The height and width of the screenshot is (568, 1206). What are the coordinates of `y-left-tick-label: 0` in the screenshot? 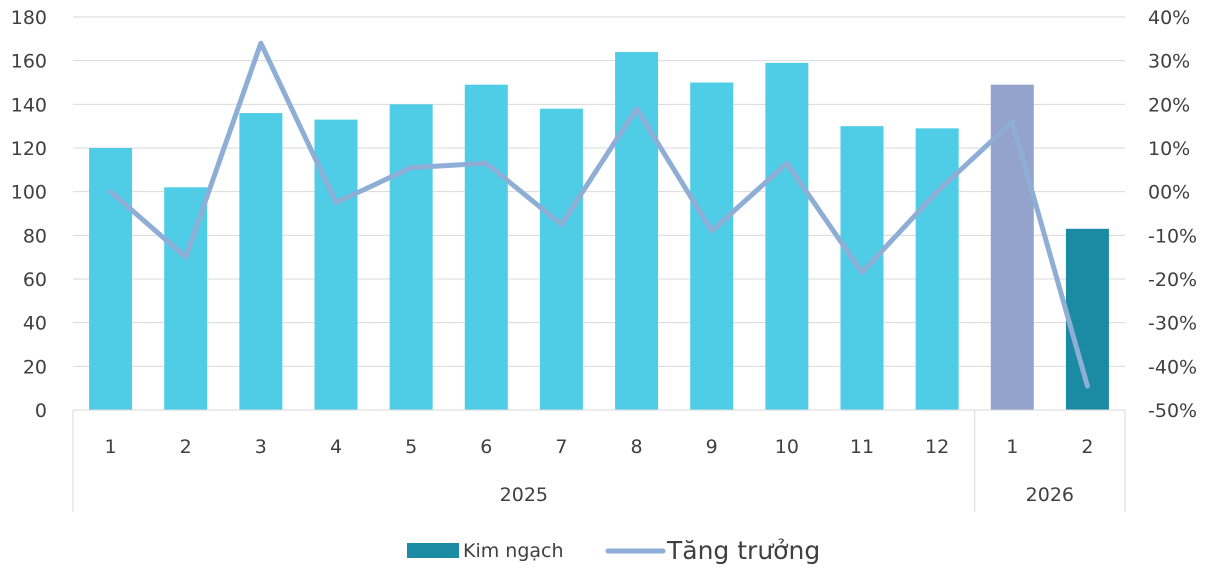 It's located at (41, 411).